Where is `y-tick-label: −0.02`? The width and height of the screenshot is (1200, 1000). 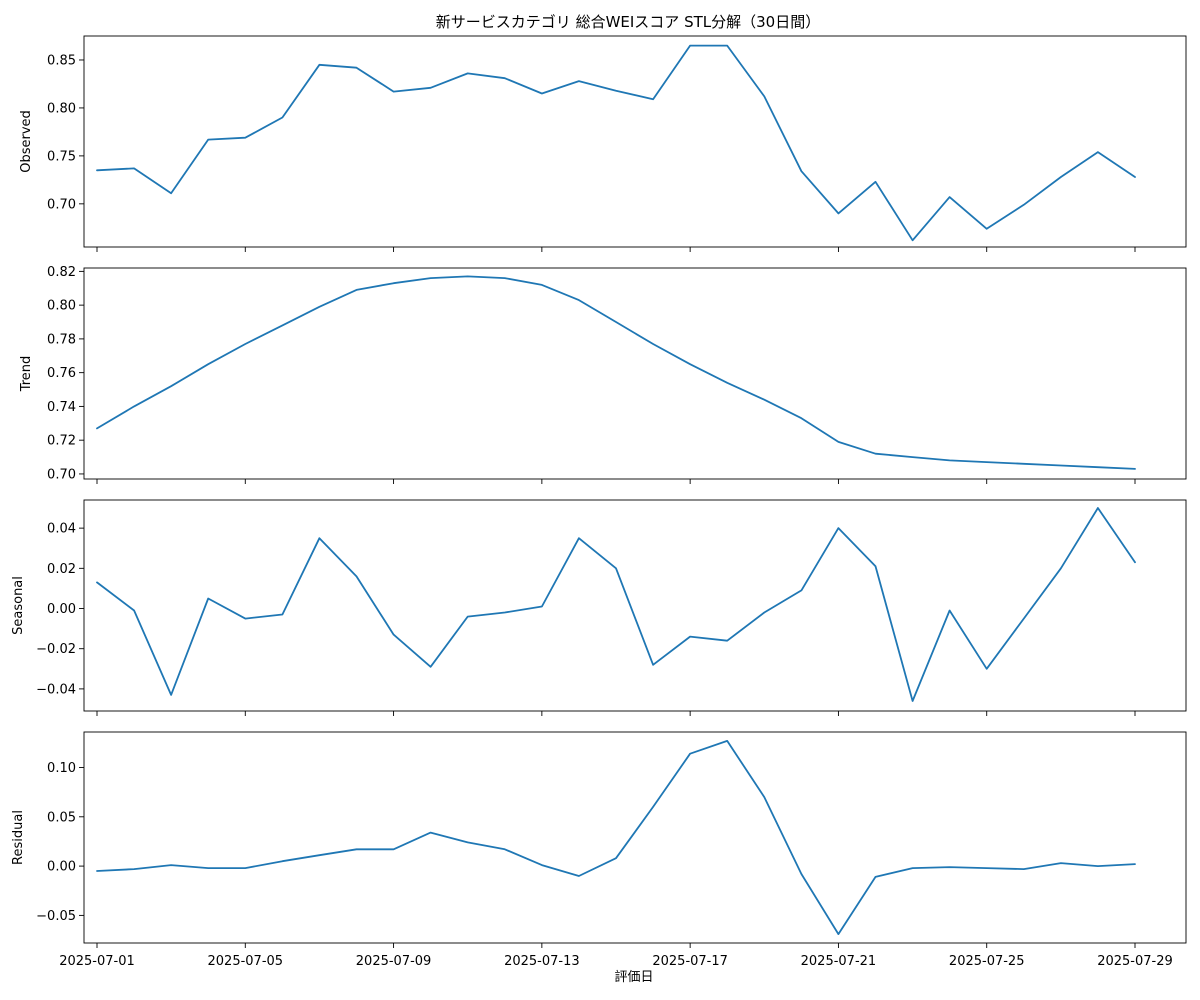 y-tick-label: −0.02 is located at coordinates (56, 649).